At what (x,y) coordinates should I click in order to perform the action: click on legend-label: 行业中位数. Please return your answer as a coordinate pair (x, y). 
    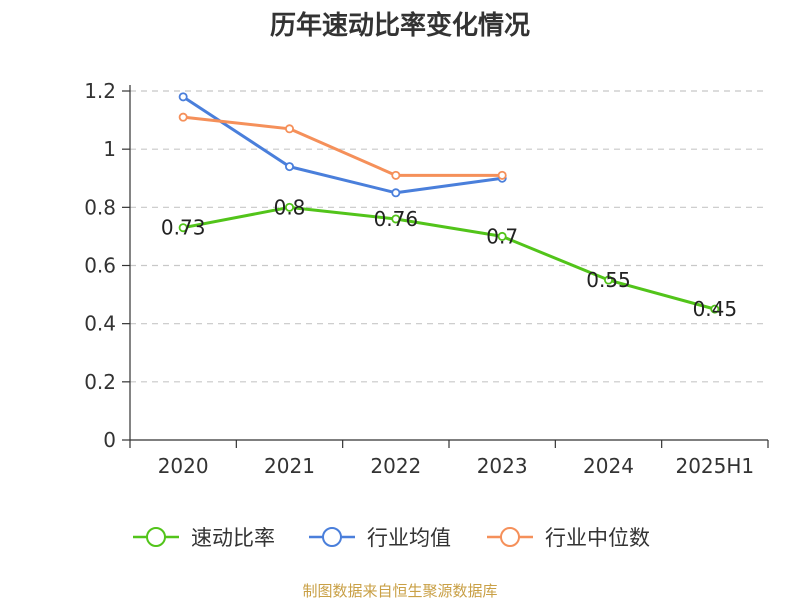
    Looking at the image, I should click on (597, 538).